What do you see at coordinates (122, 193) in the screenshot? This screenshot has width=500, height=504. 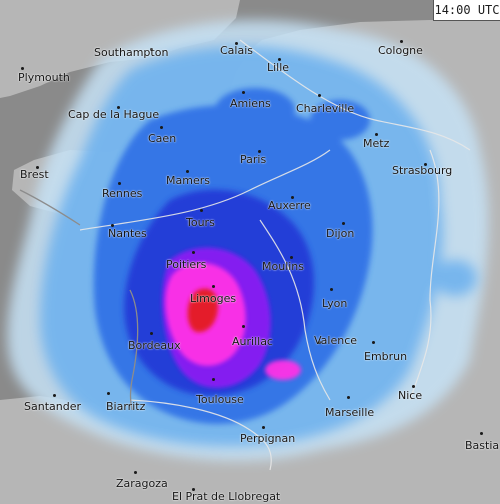 I see `city-label-rennes: Rennes` at bounding box center [122, 193].